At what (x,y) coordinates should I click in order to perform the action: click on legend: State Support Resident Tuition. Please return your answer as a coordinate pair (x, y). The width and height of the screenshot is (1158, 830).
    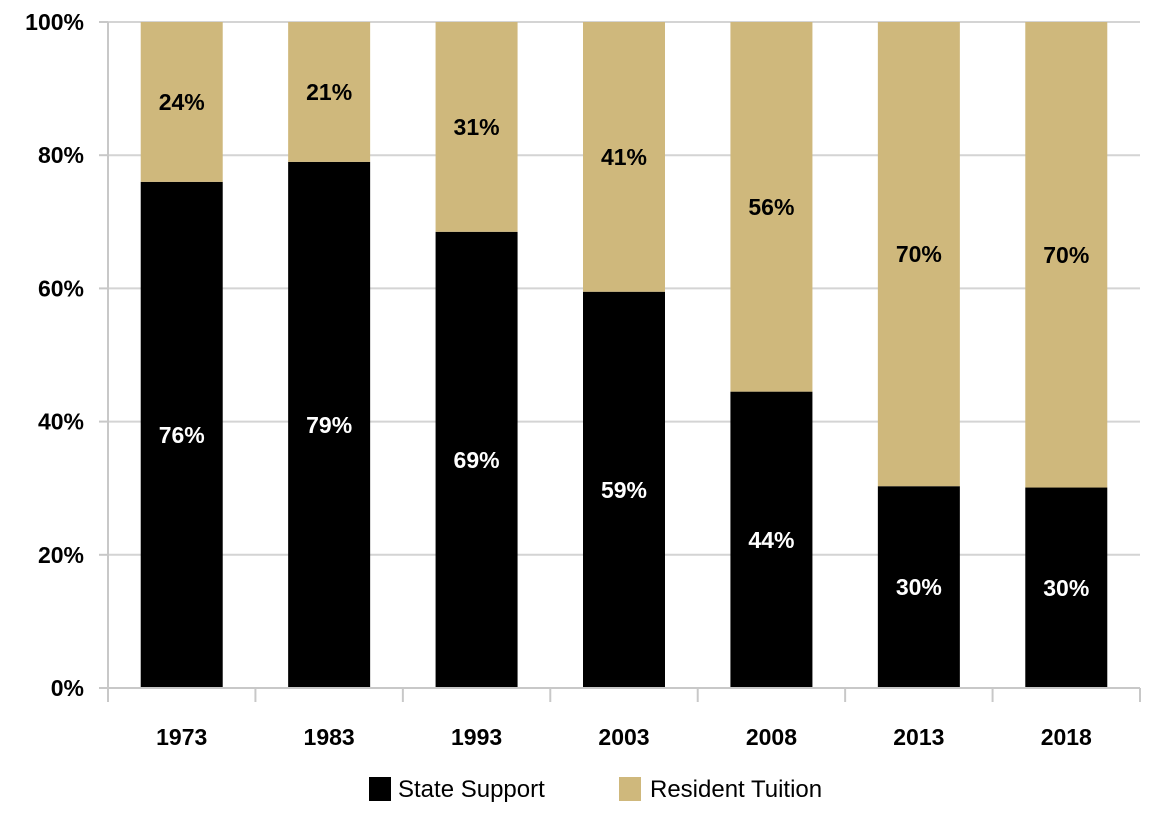
    Looking at the image, I should click on (595, 789).